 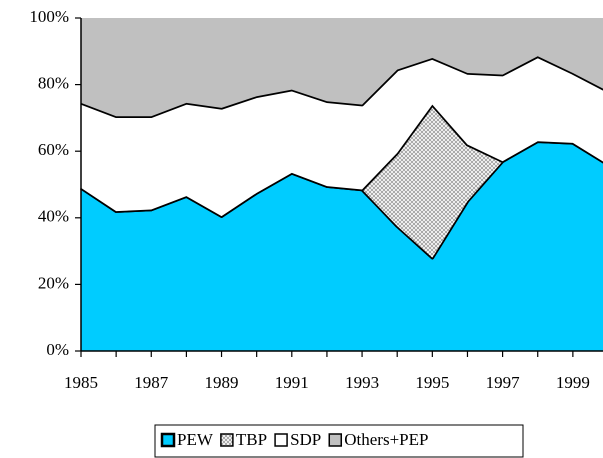 What do you see at coordinates (53, 282) in the screenshot?
I see `y-tick-label: 20%` at bounding box center [53, 282].